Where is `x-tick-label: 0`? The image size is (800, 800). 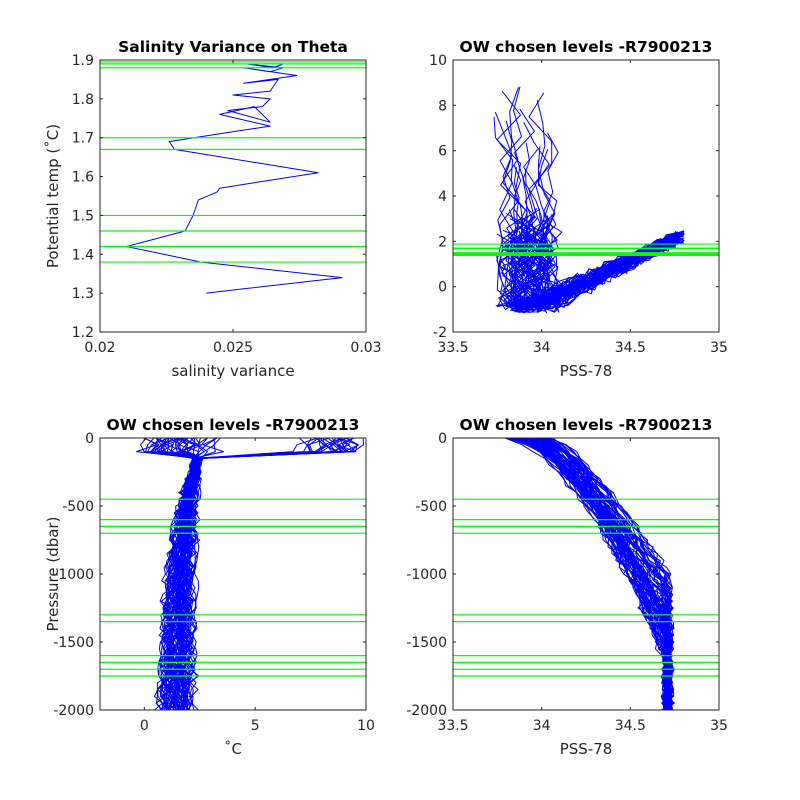
x-tick-label: 0 is located at coordinates (144, 726).